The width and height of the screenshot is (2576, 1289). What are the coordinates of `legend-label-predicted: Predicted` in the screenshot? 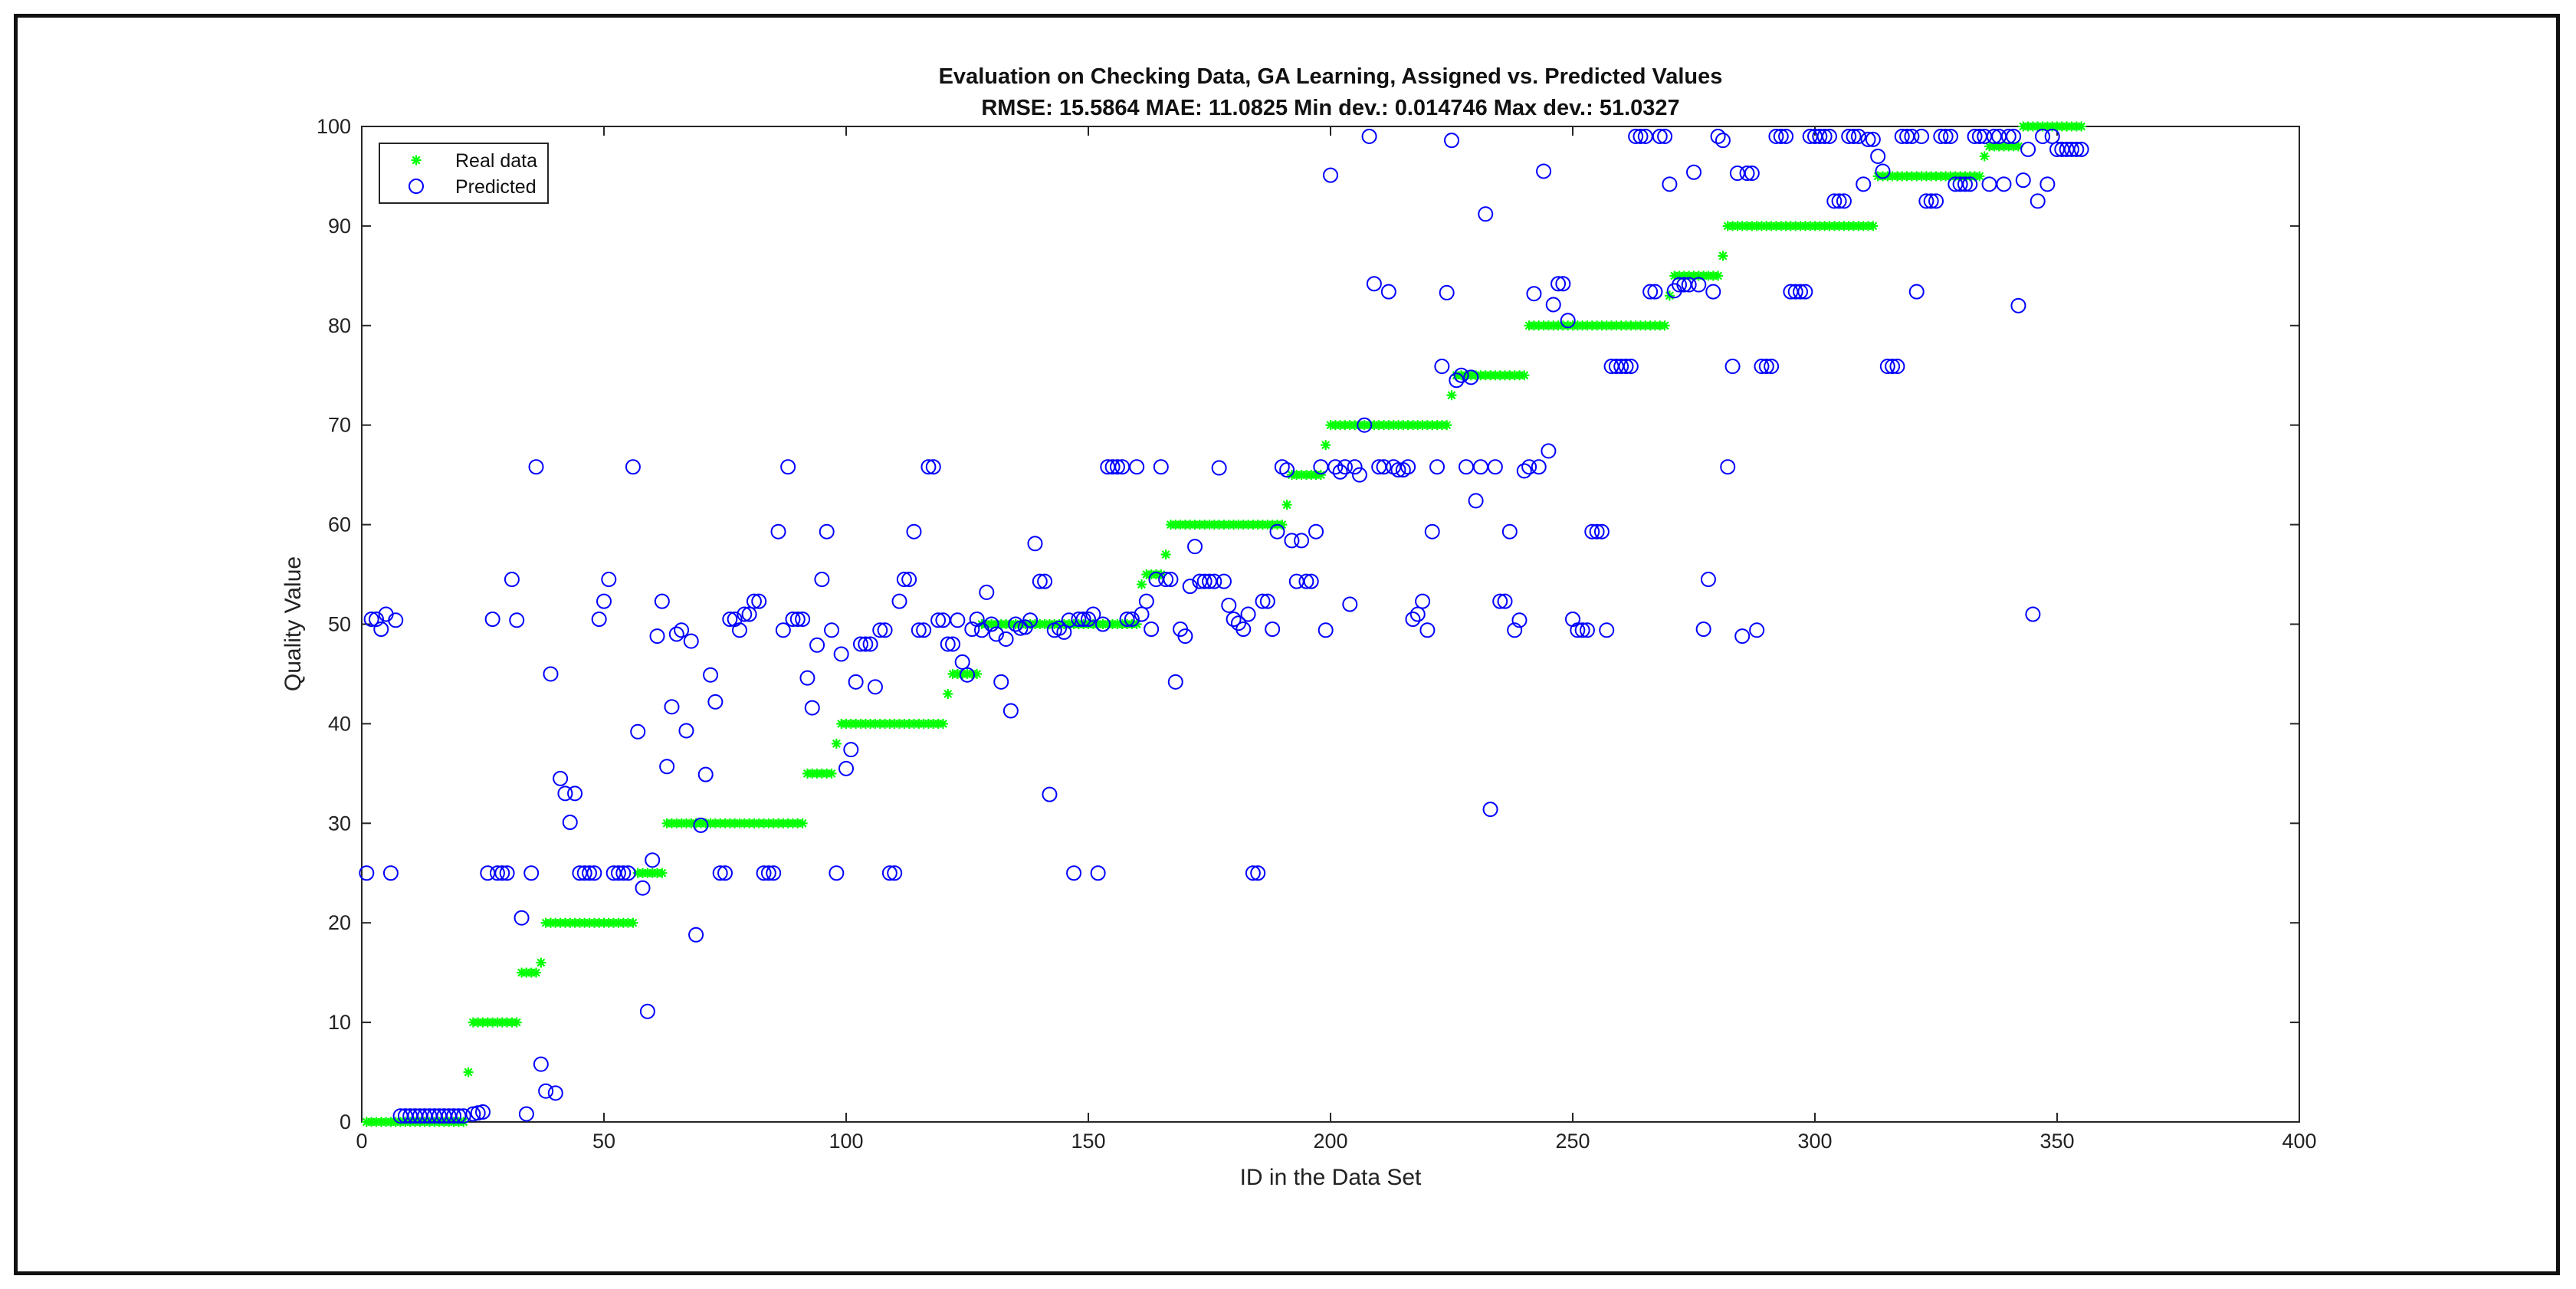 It's located at (496, 187).